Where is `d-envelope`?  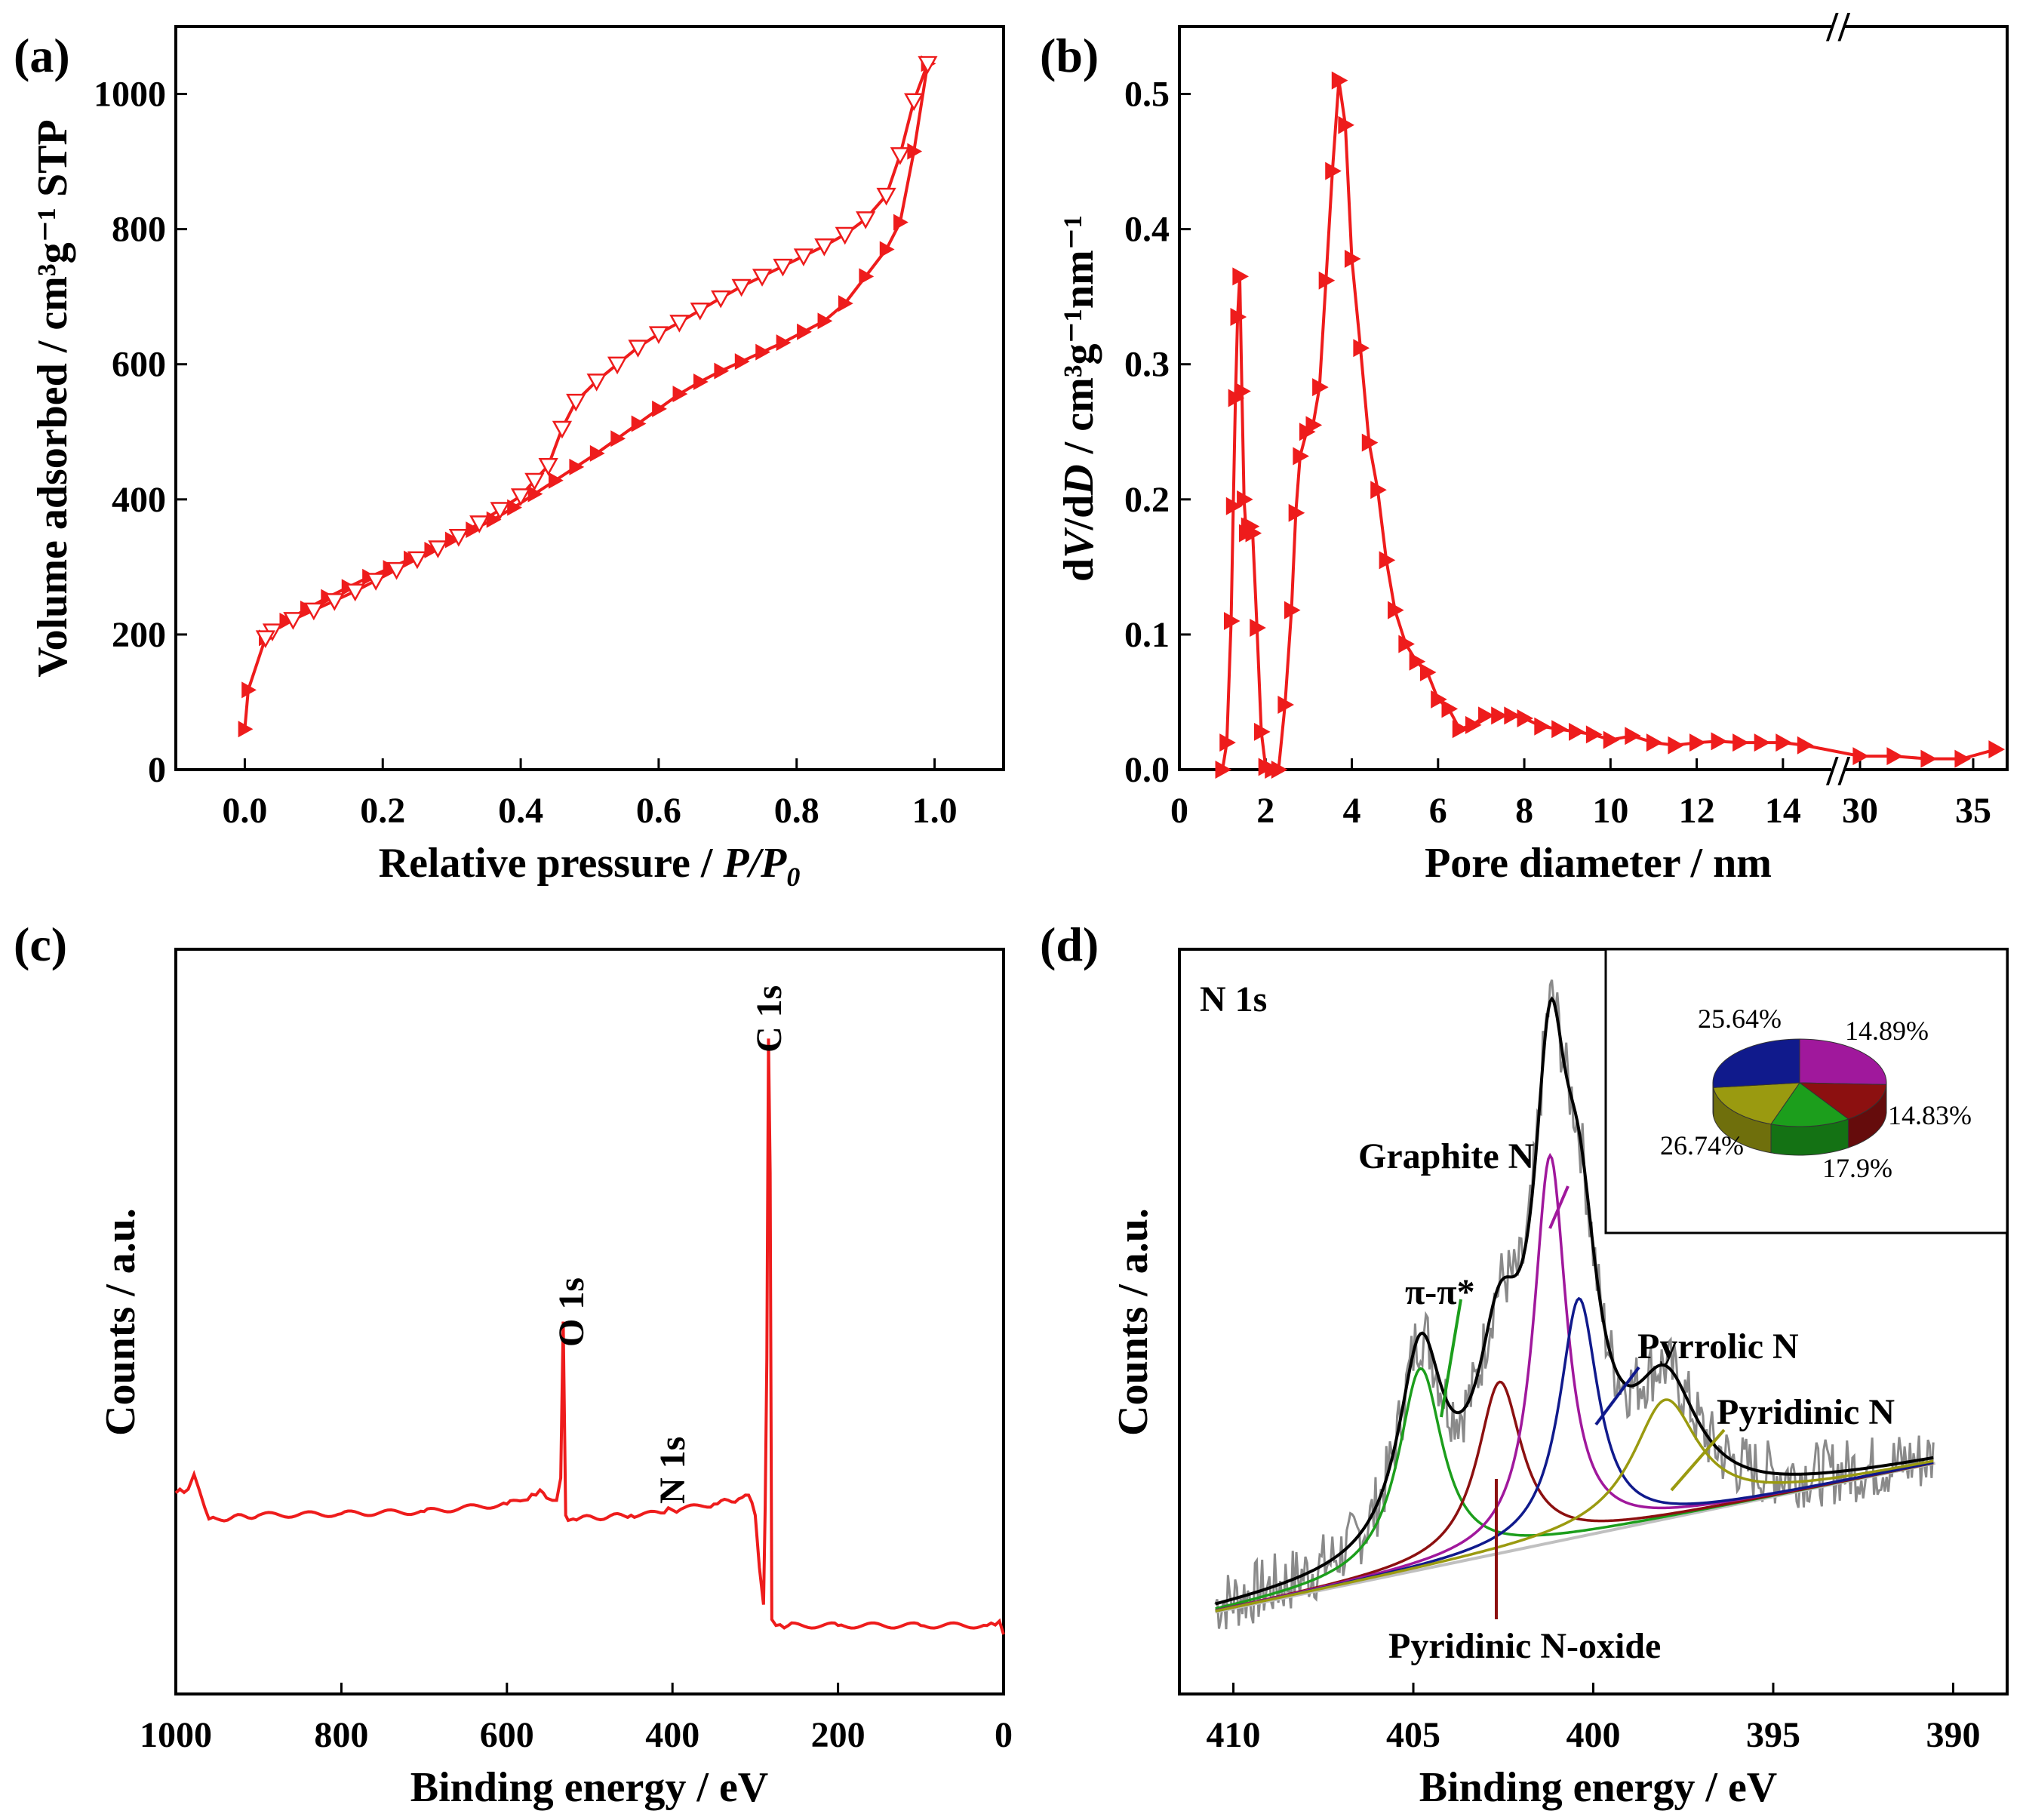 d-envelope is located at coordinates (1574, 1301).